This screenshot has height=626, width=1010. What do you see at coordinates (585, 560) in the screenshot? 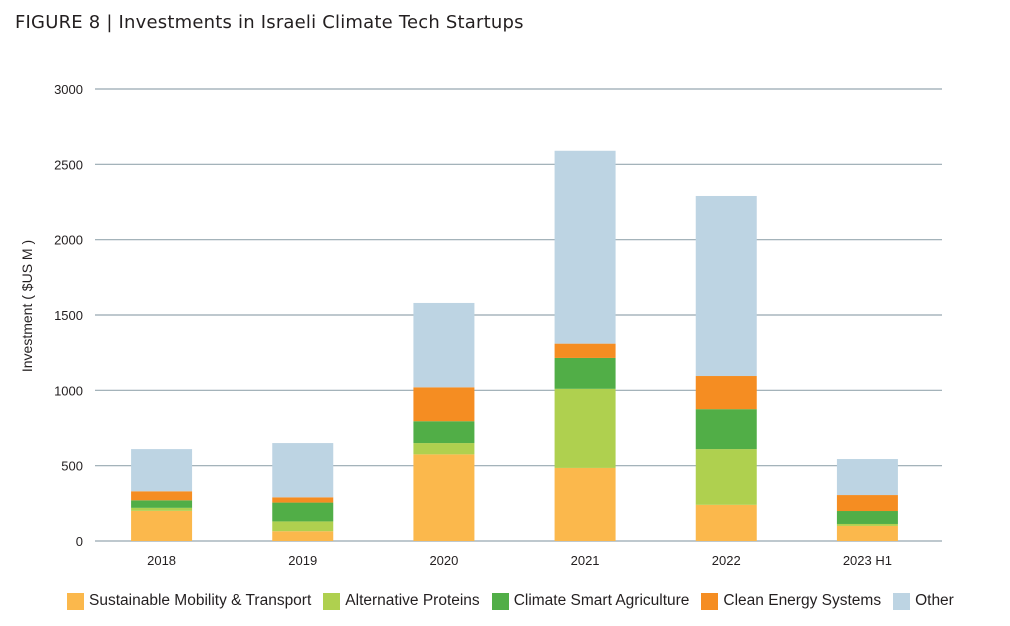
I see `x-tick-label: 2021` at bounding box center [585, 560].